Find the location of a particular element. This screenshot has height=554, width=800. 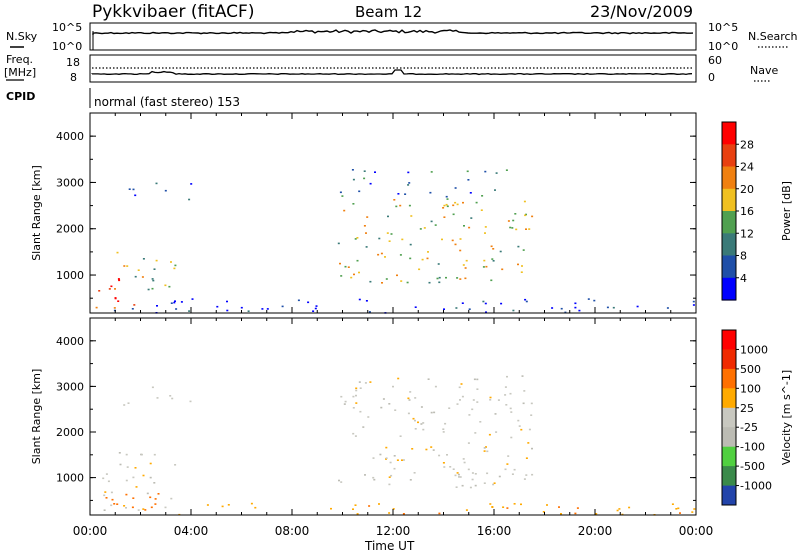

power-colorbar: 4 8 12 16 20 24 28 Power [dB] is located at coordinates (757, 211).